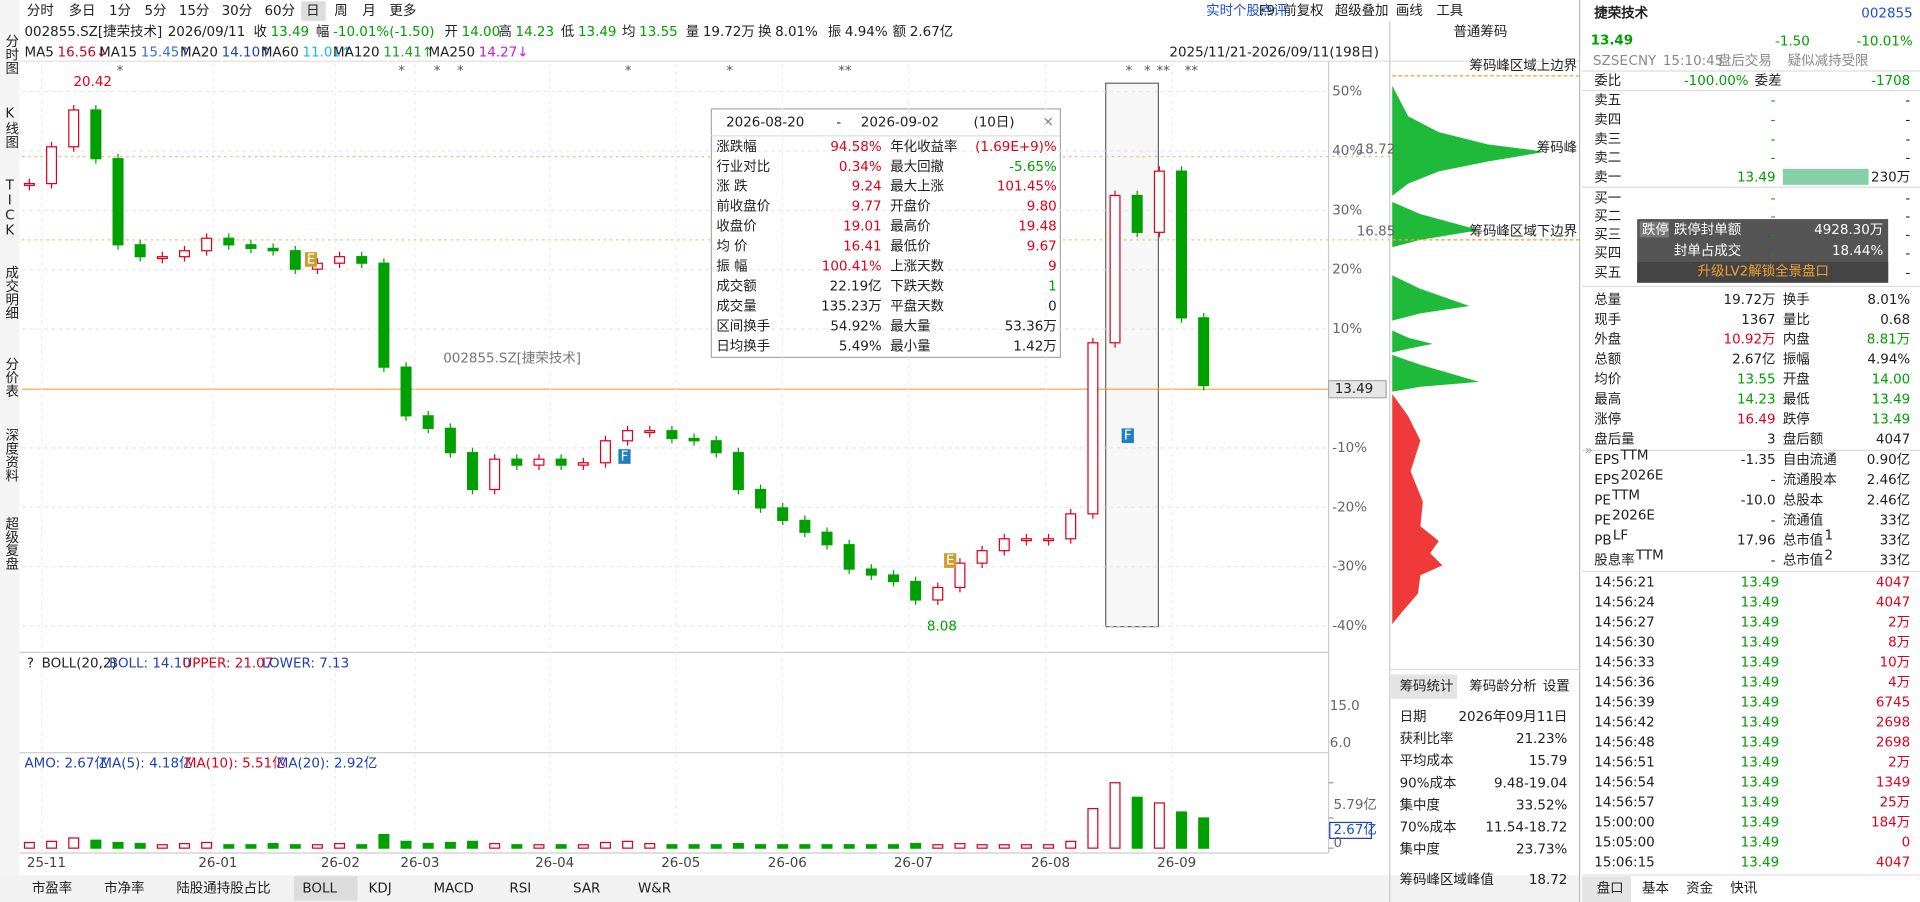  What do you see at coordinates (1274, 53) in the screenshot?
I see `date-range: 2025/11/21-2026/09/11(198日)` at bounding box center [1274, 53].